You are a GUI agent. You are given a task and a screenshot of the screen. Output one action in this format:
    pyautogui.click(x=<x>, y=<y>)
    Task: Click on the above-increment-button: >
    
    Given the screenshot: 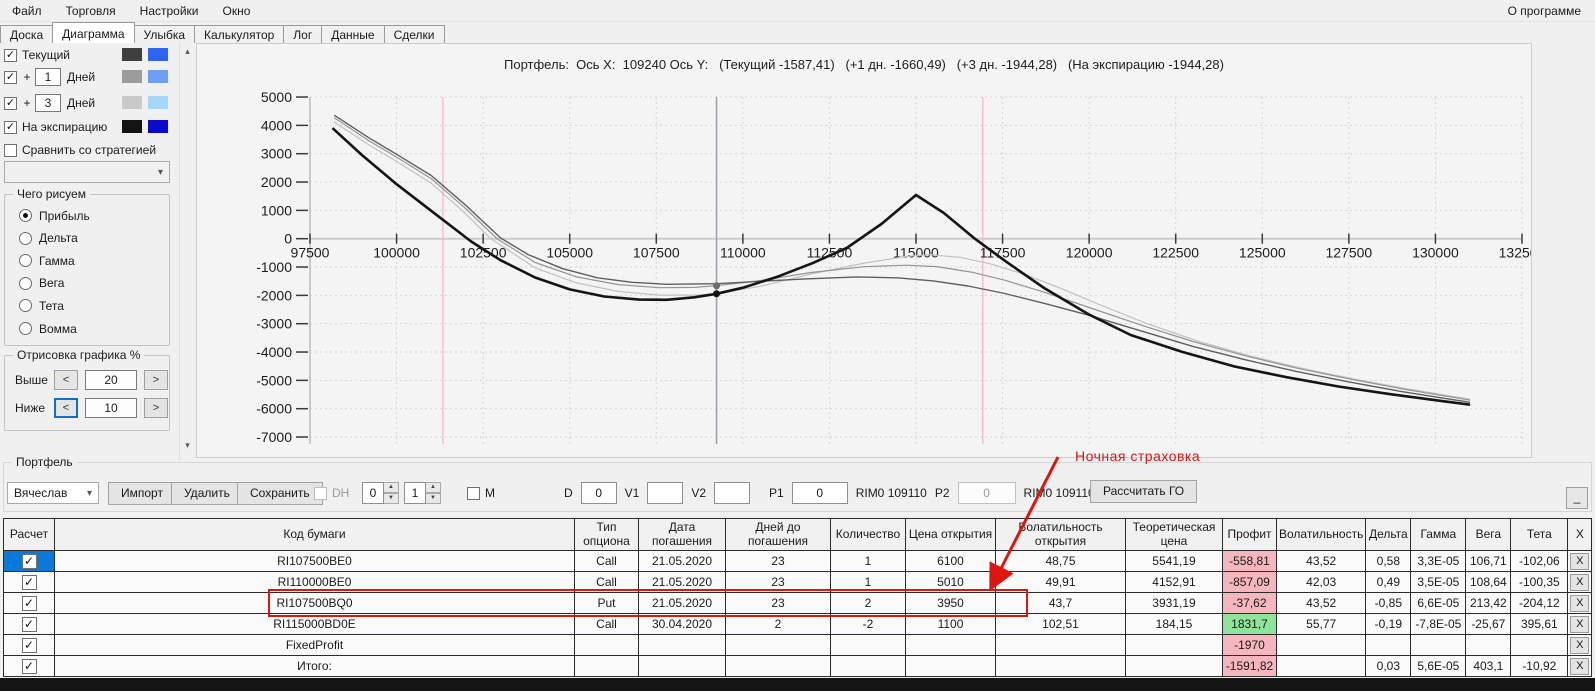 What is the action you would take?
    pyautogui.click(x=156, y=380)
    